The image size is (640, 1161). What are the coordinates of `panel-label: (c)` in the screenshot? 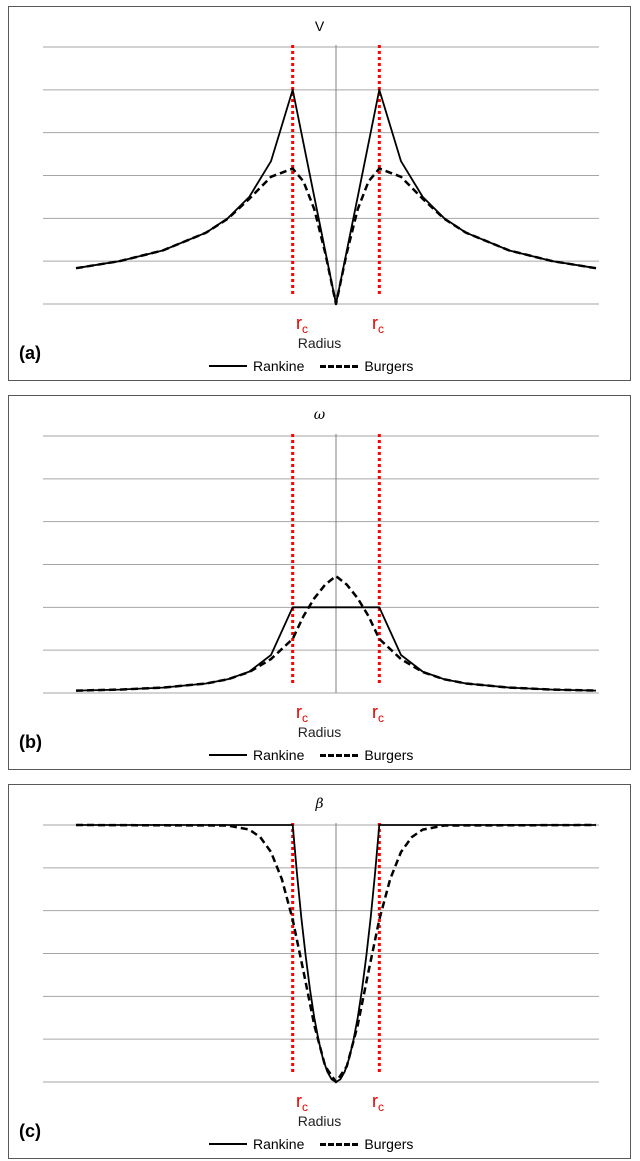 It's located at (30, 1131).